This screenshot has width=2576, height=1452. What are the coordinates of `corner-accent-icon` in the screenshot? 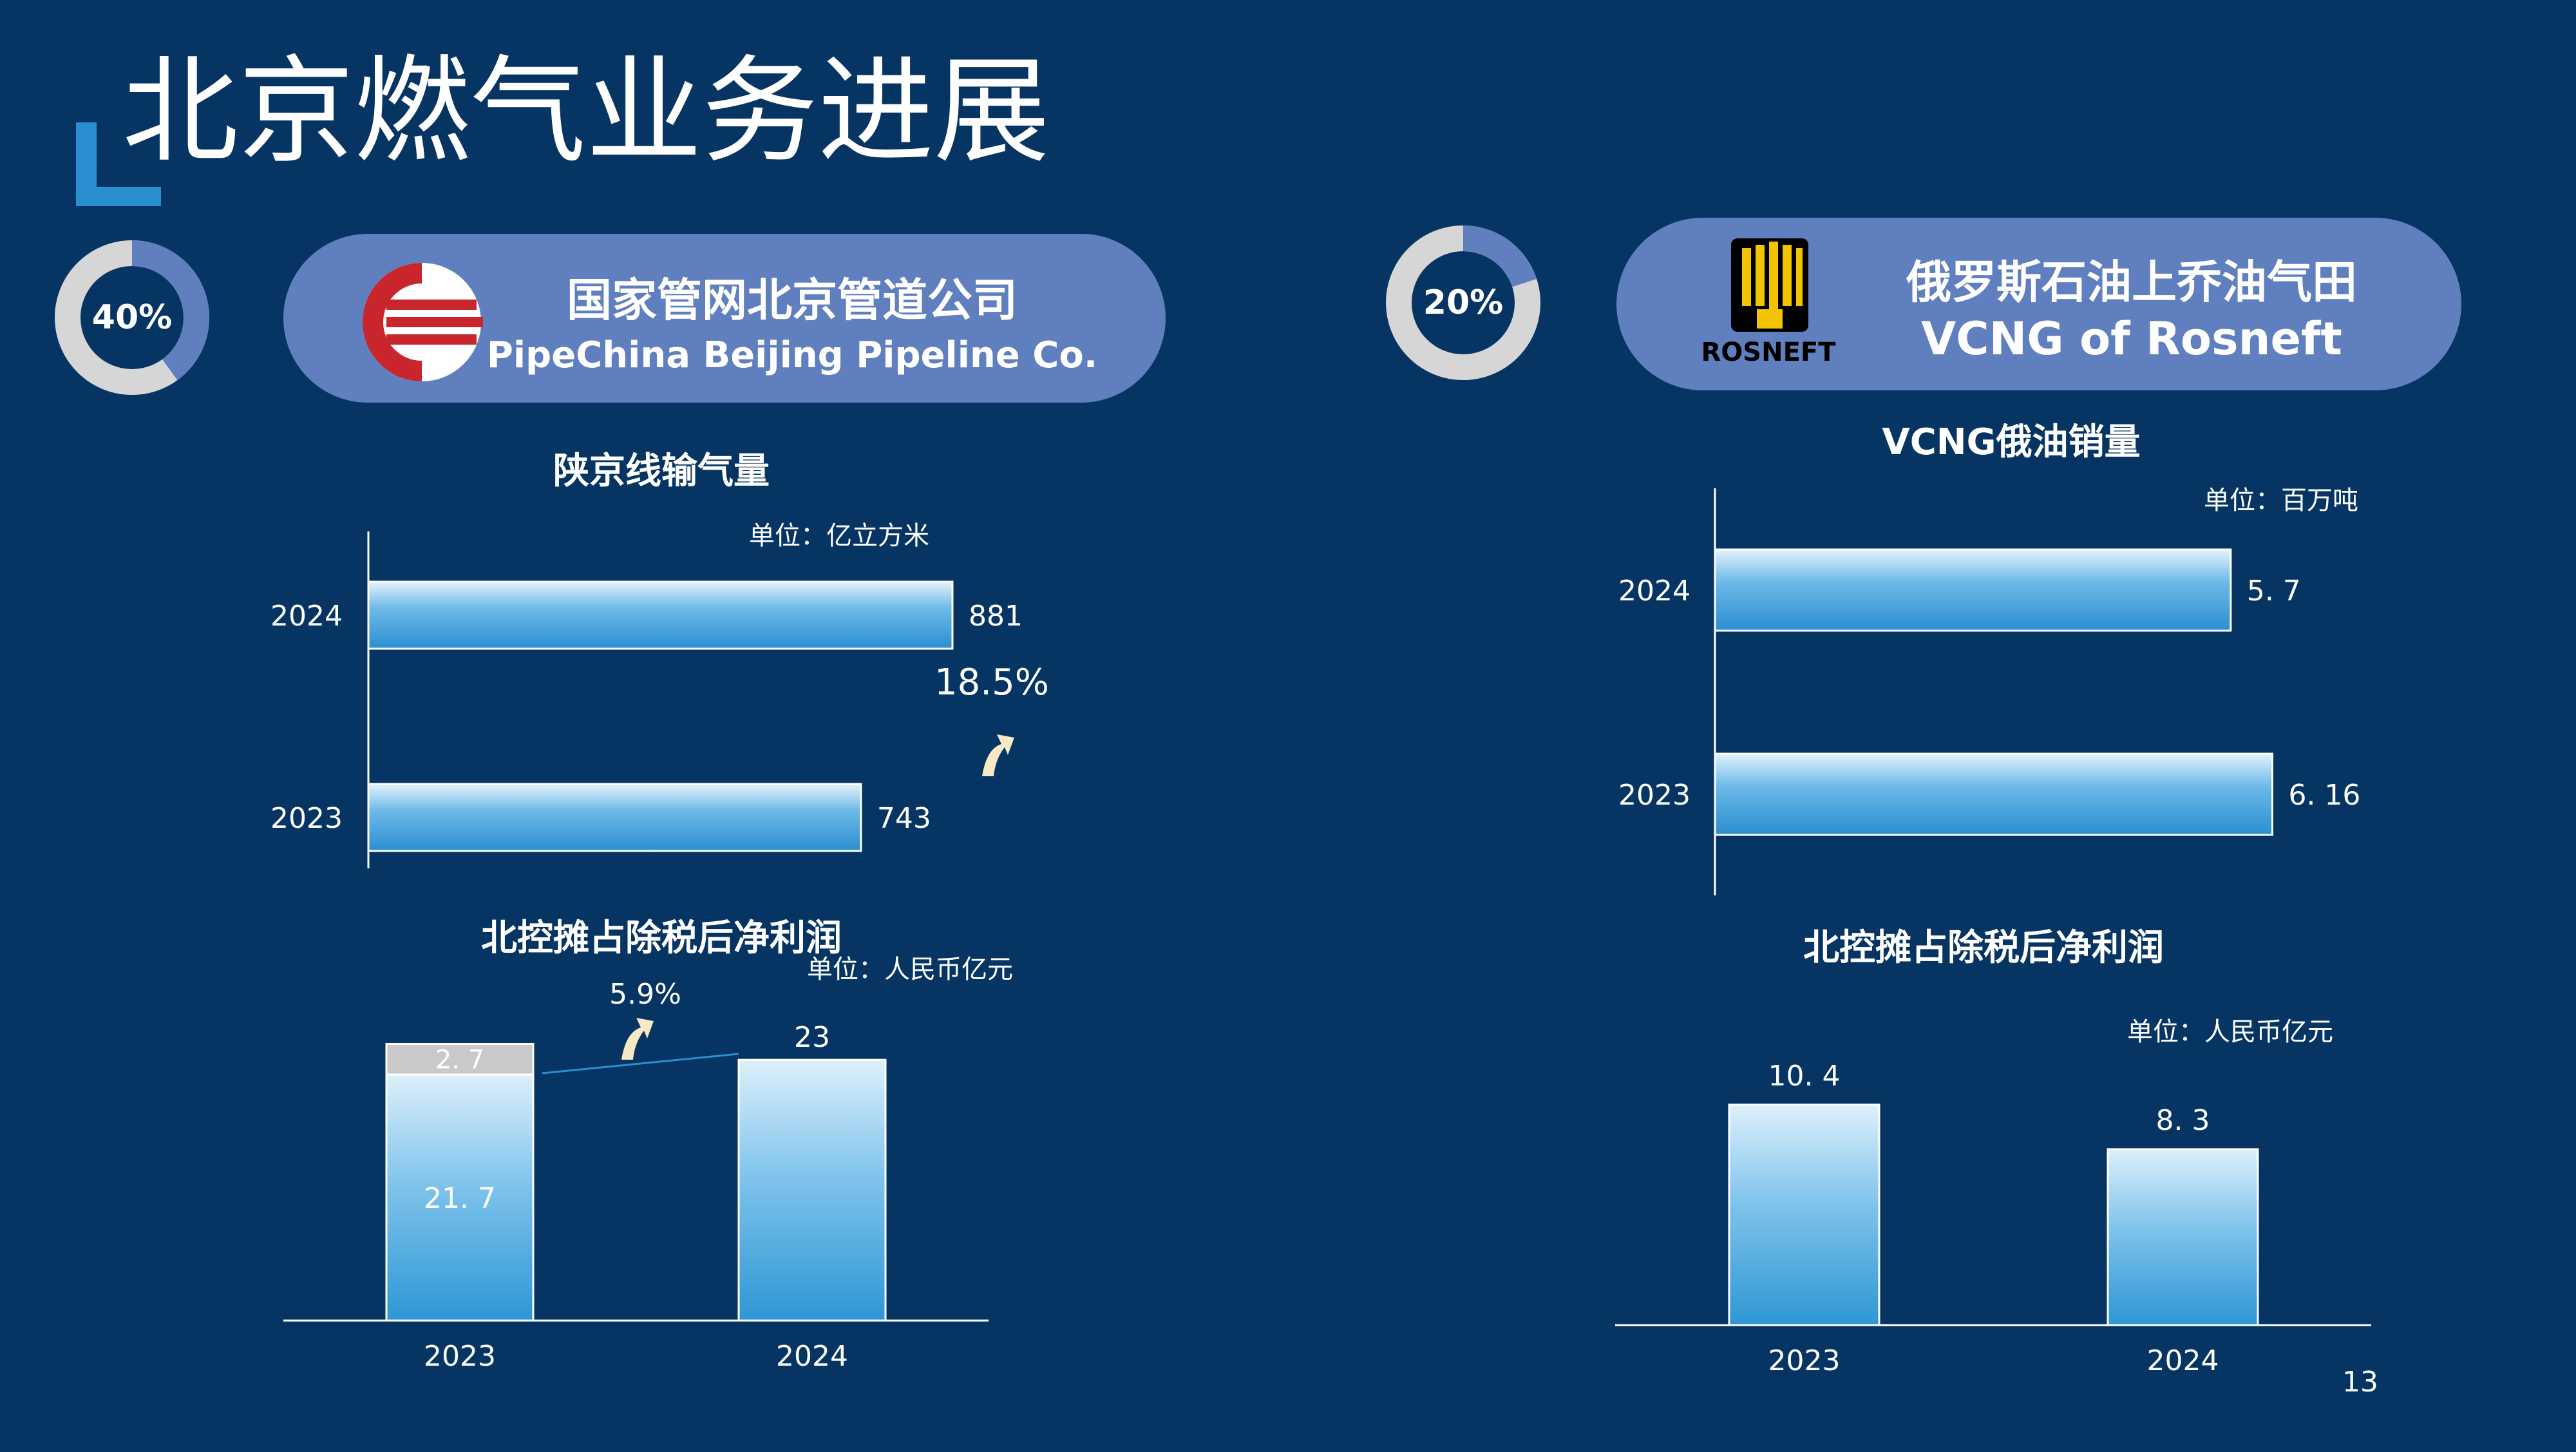 It's located at (119, 164).